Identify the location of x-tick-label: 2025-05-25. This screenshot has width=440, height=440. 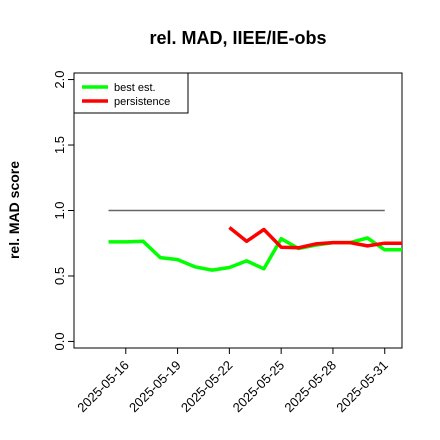
(259, 387).